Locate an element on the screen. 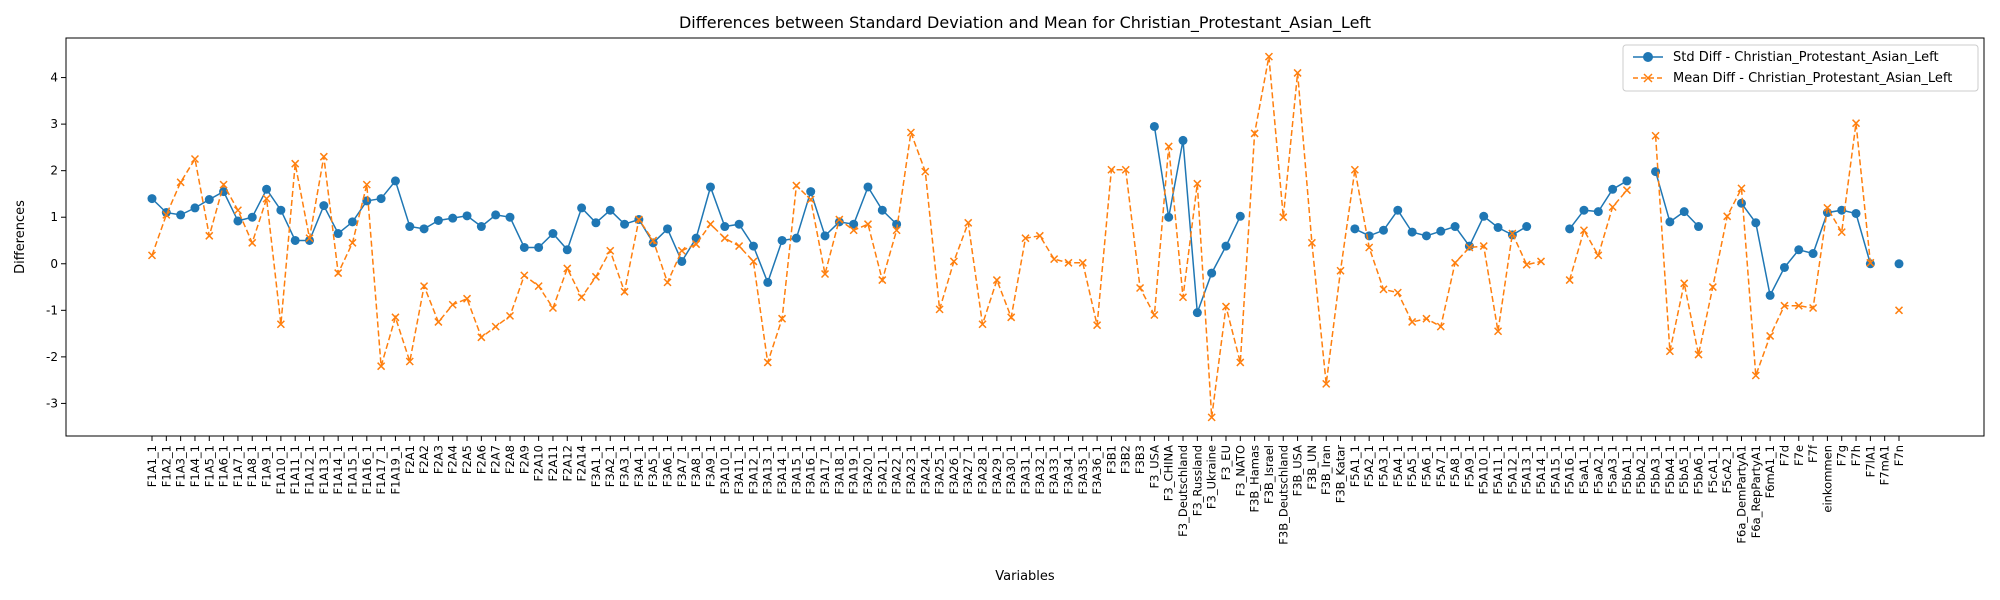 Image resolution: width=2000 pixels, height=600 pixels. x-tick-label: F6mA1_1 is located at coordinates (1770, 471).